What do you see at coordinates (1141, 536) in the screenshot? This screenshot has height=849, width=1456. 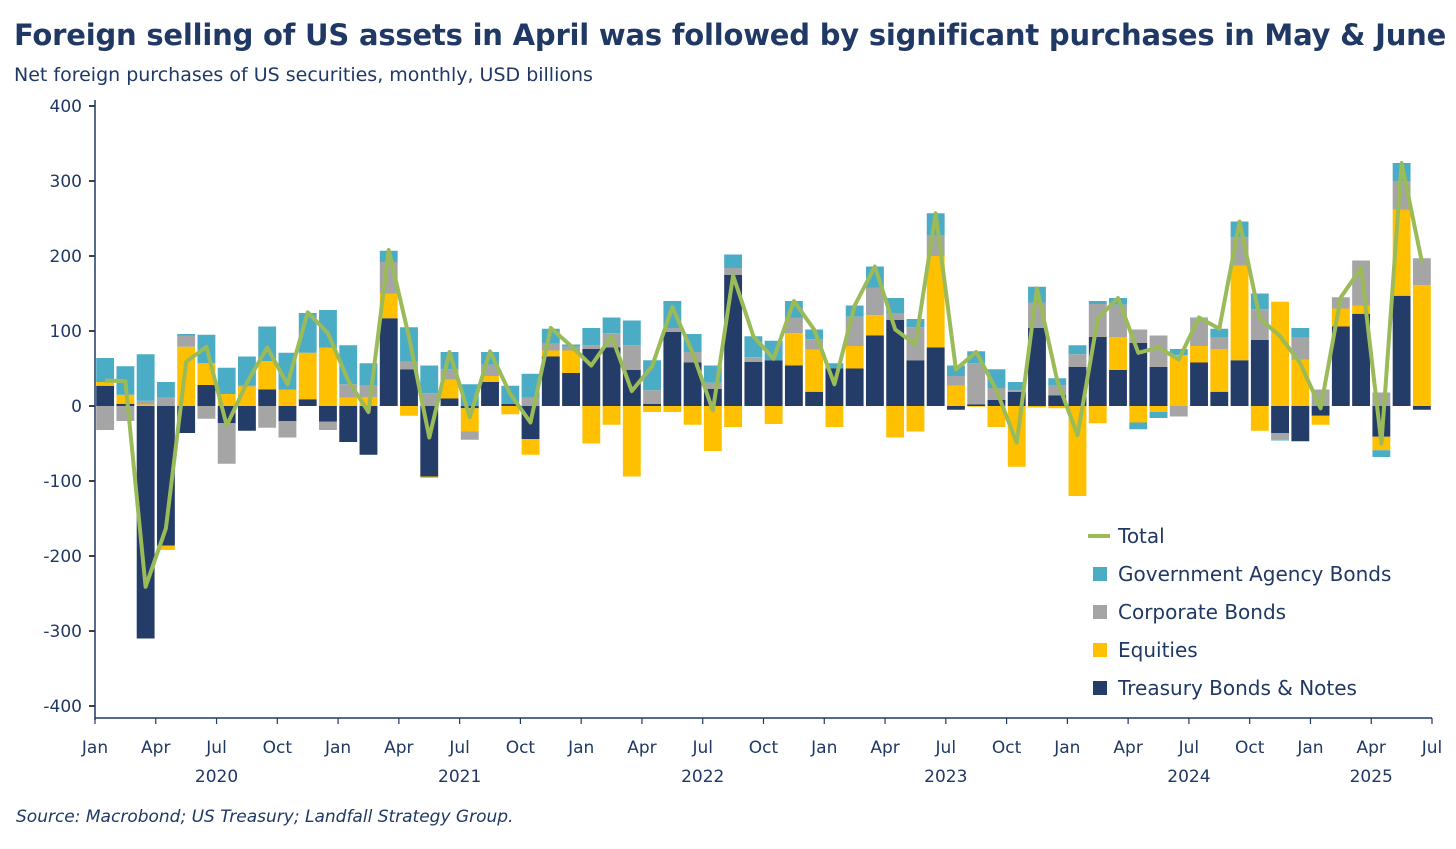 I see `legend-label: Total` at bounding box center [1141, 536].